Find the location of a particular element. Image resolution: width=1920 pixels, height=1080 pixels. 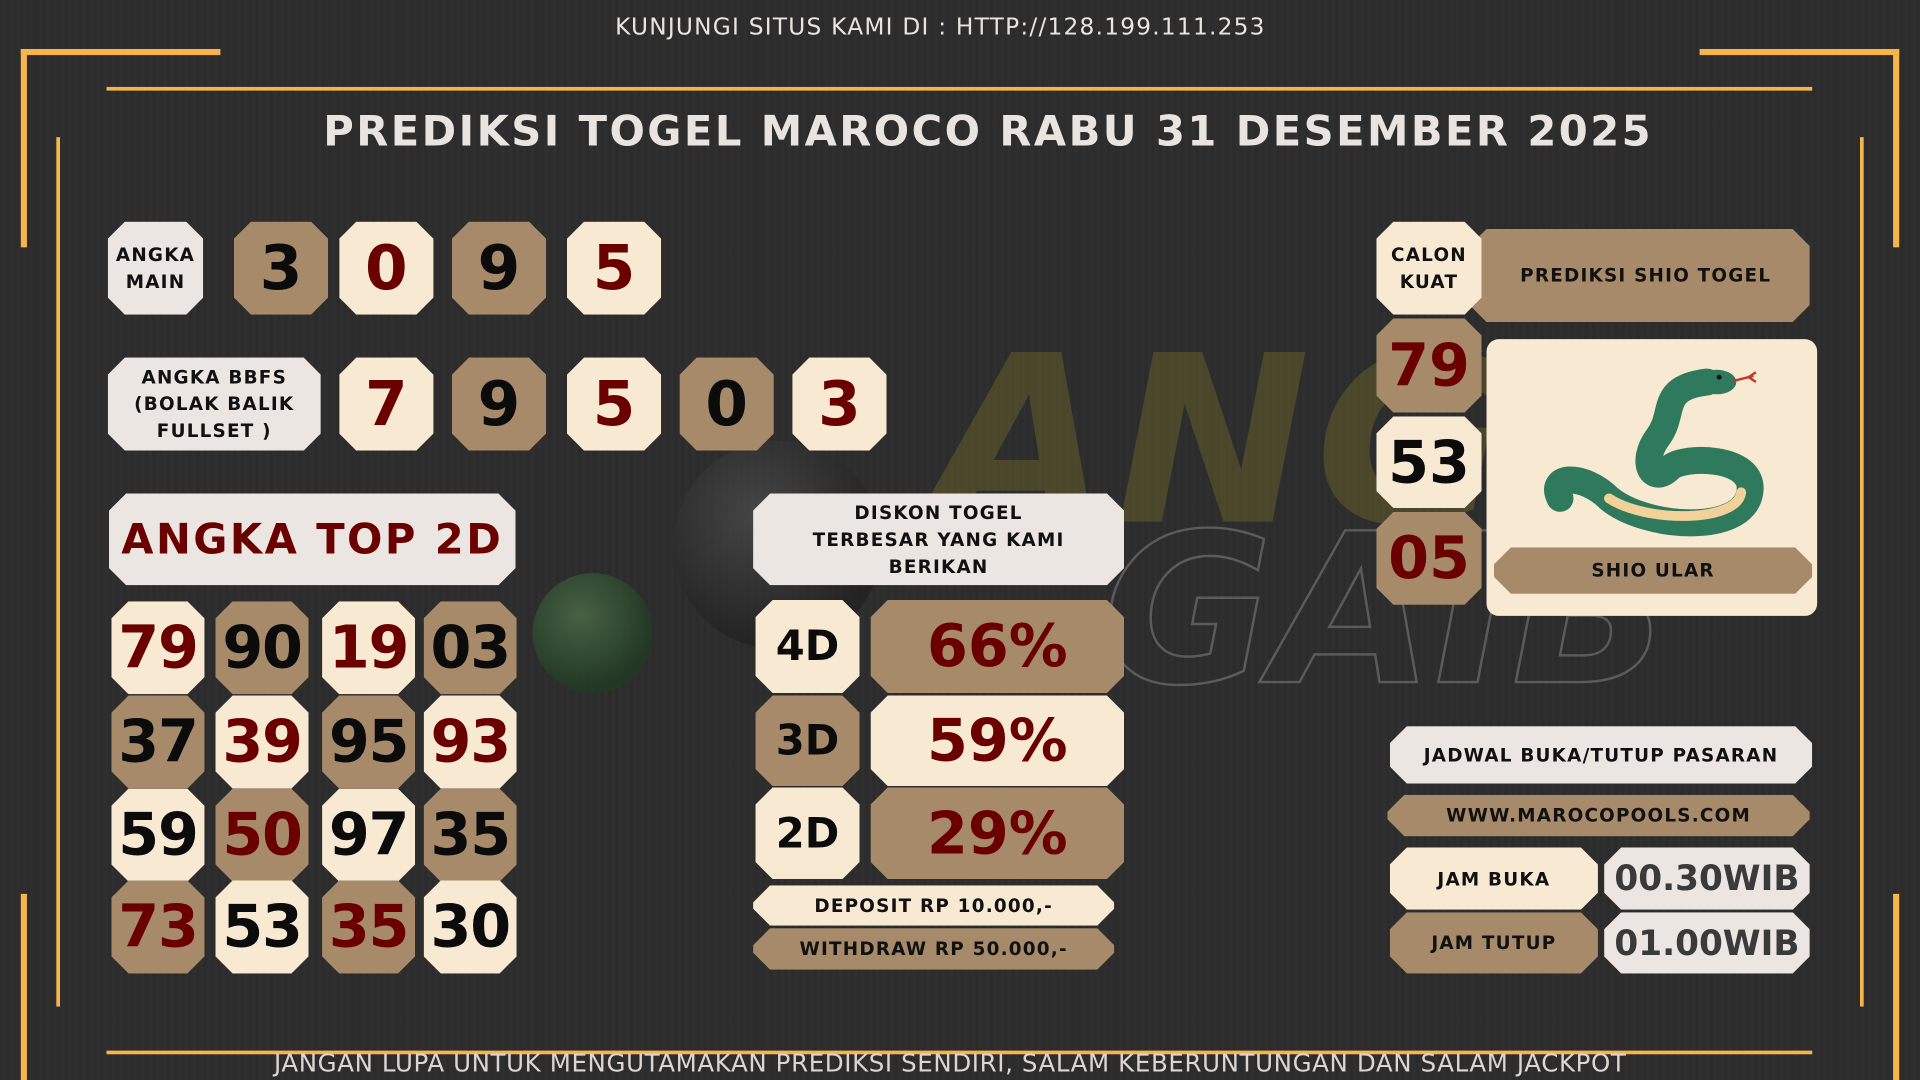

calon-kuat-number: 53 is located at coordinates (1428, 462).